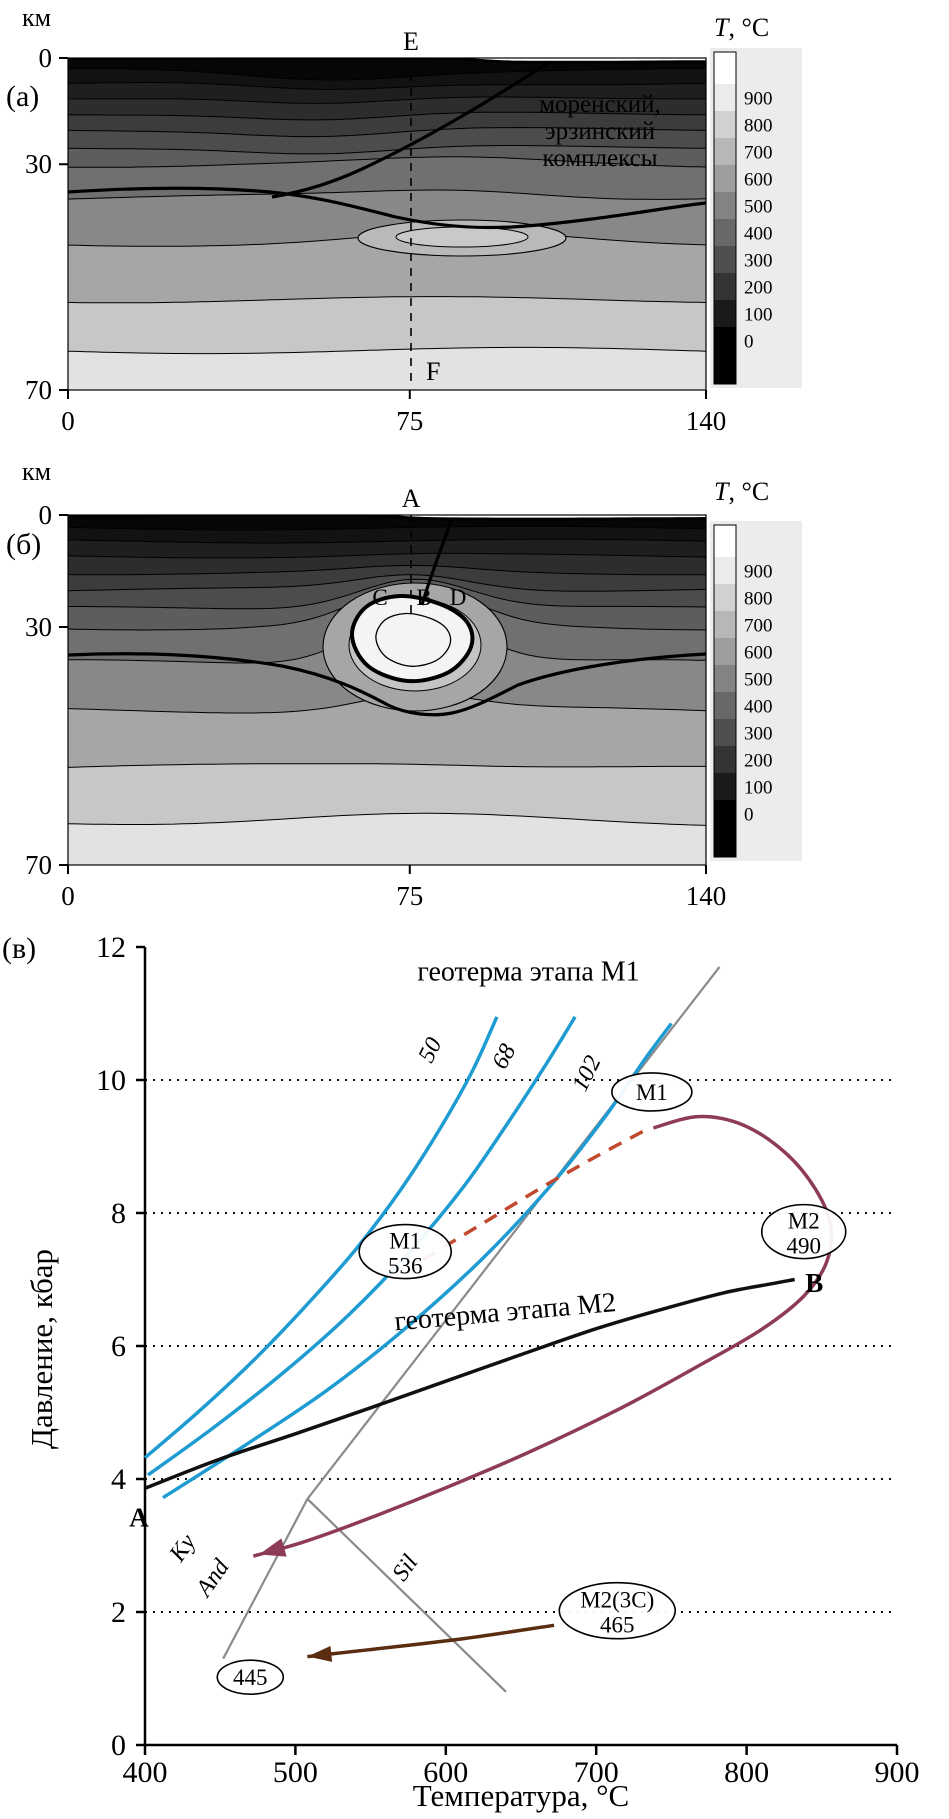 The height and width of the screenshot is (1819, 949). What do you see at coordinates (721, 27) in the screenshot?
I see `colorbar-title-var-a: T` at bounding box center [721, 27].